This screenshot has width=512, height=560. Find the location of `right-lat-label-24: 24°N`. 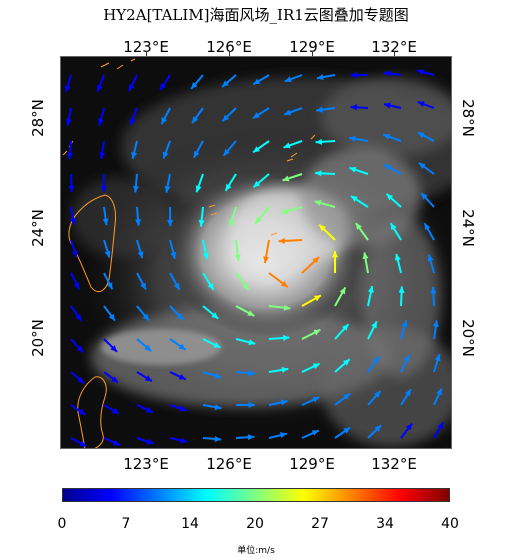

right-lat-label-24: 24°N is located at coordinates (468, 228).